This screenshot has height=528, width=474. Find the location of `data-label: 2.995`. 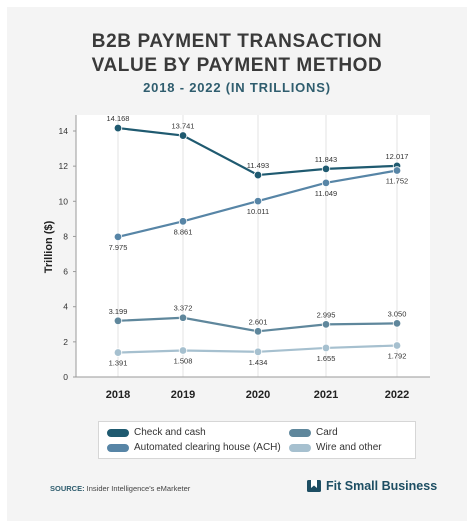

data-label: 2.995 is located at coordinates (326, 314).